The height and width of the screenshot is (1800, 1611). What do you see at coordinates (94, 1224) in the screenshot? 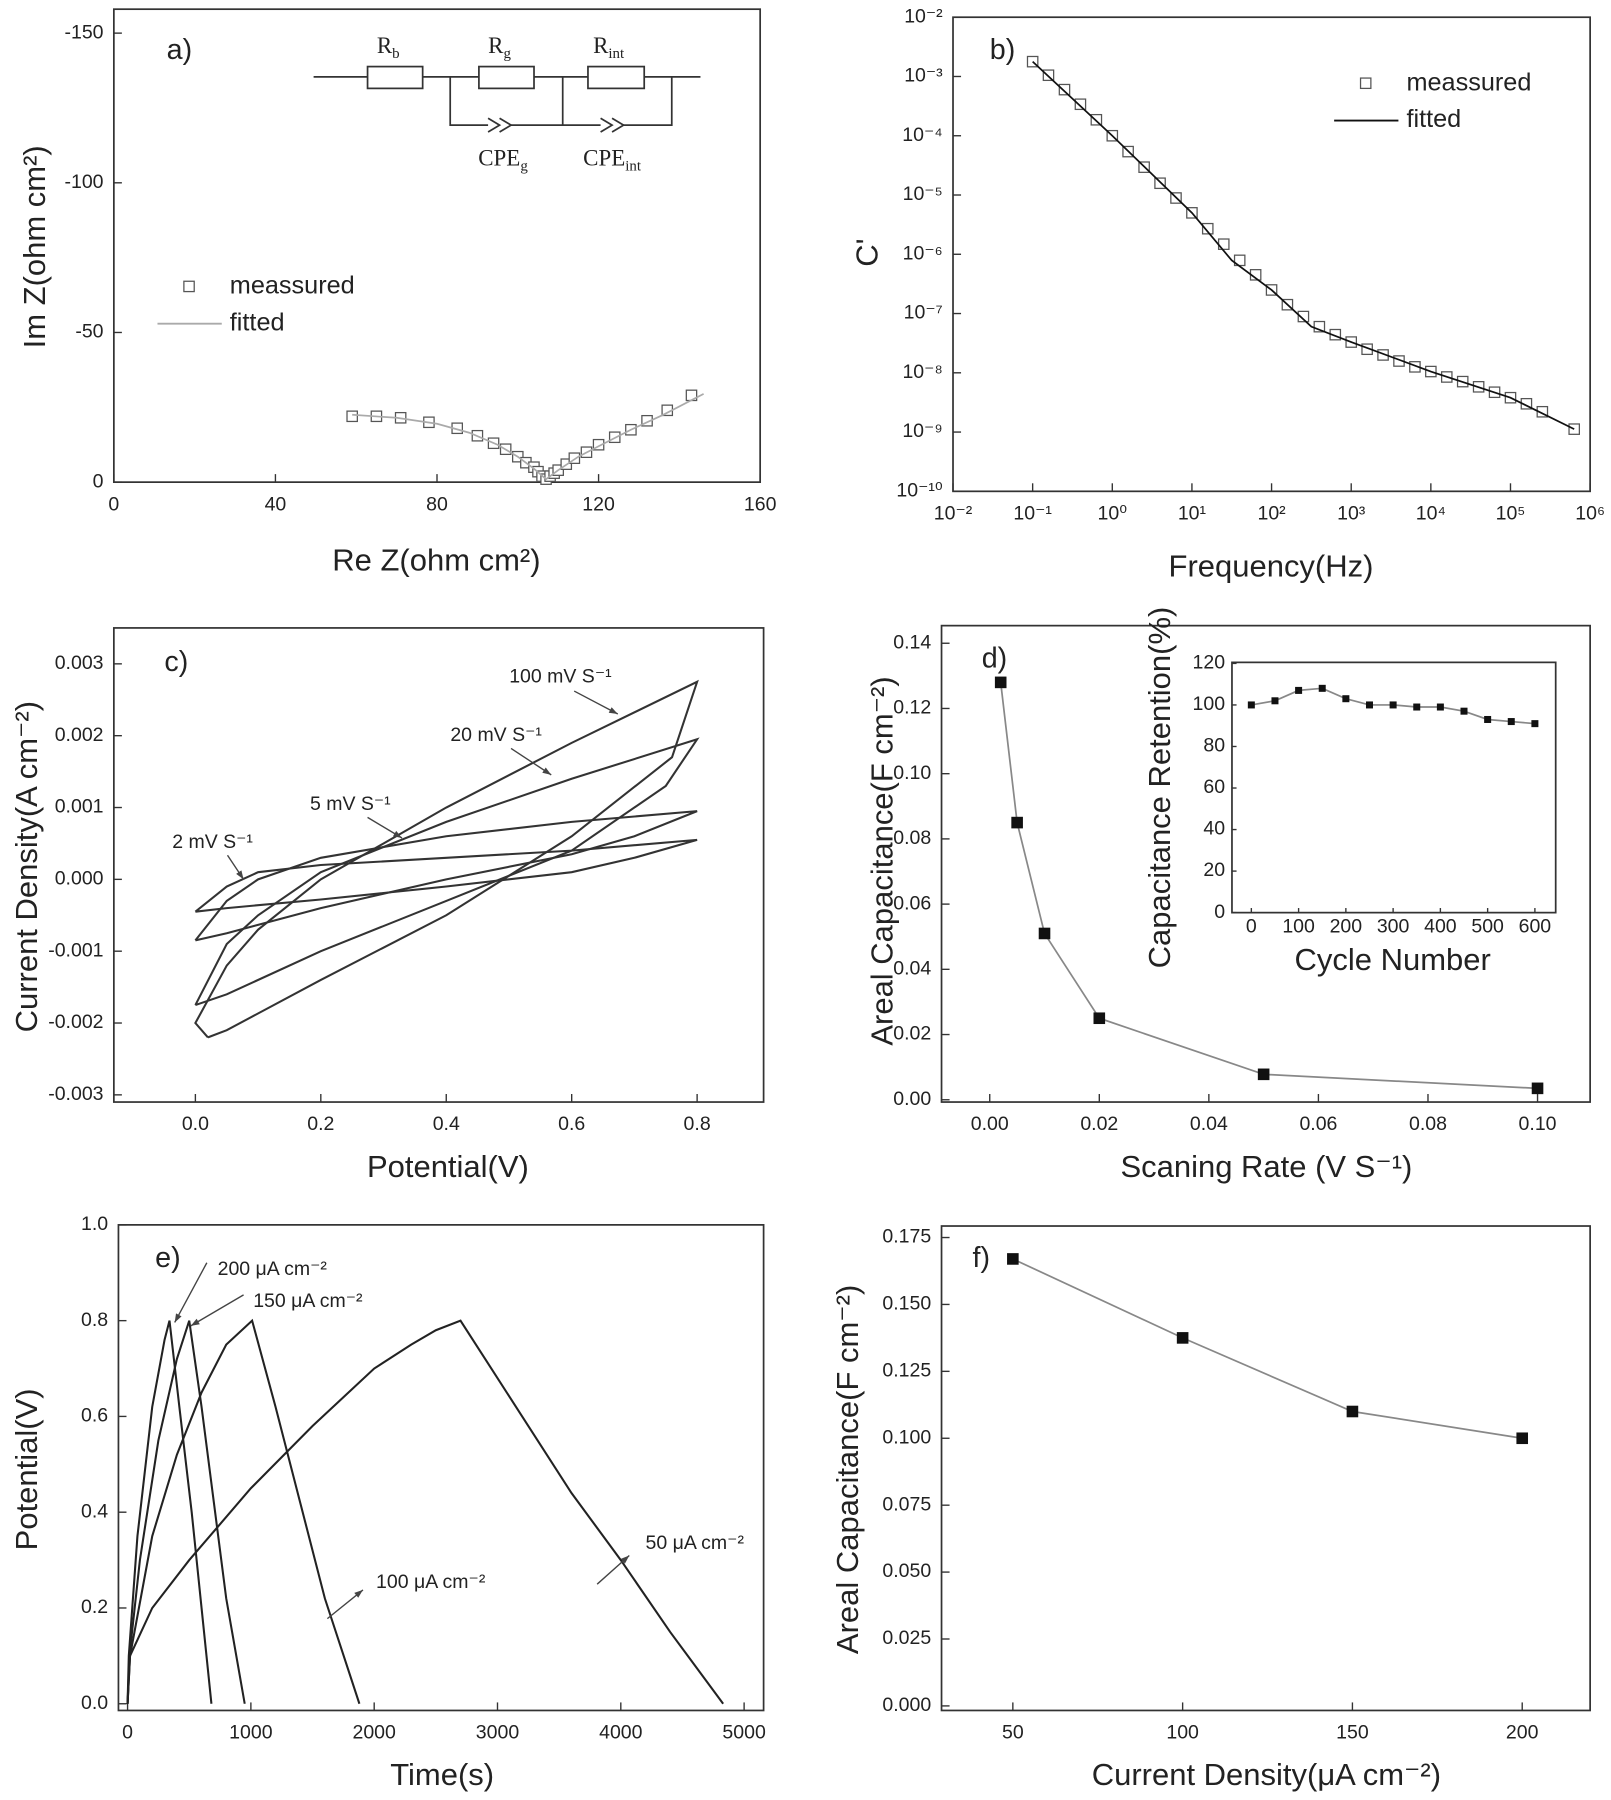
I see `y-tick-label: 1.0` at bounding box center [94, 1224].